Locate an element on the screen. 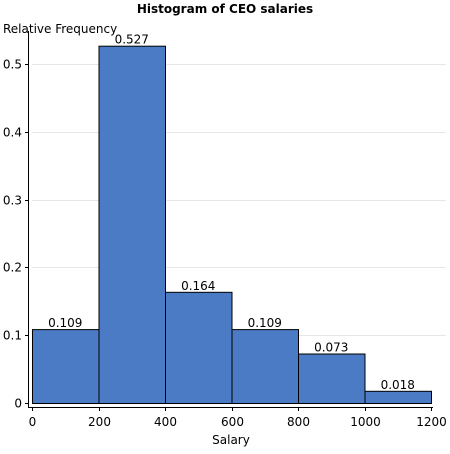 This screenshot has width=450, height=454. x-tick-label: 0 is located at coordinates (33, 422).